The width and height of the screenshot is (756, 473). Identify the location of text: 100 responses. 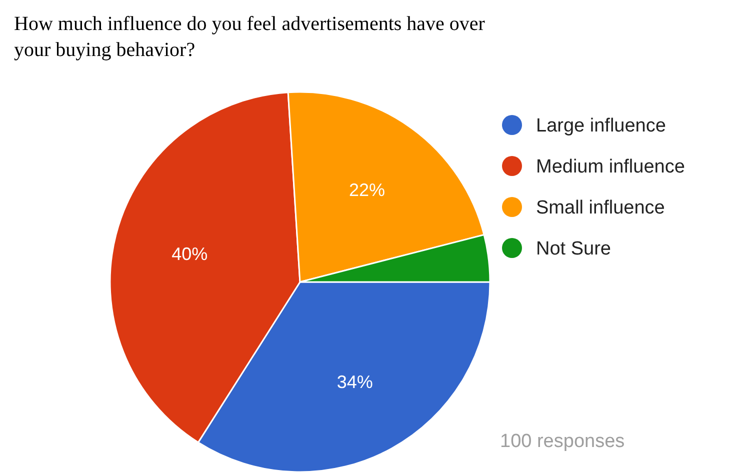
(562, 441).